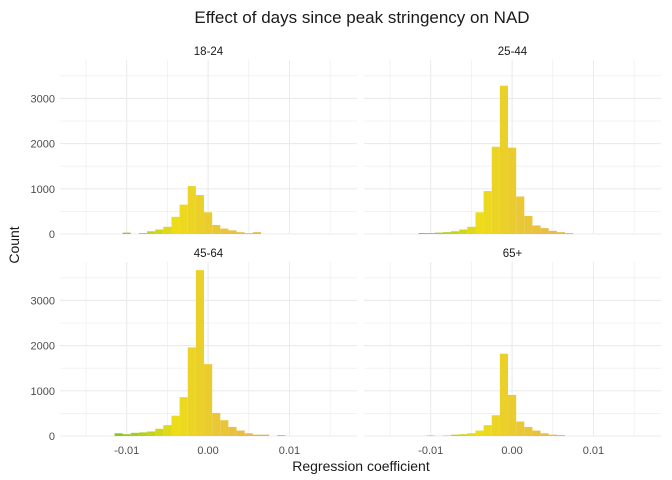 The width and height of the screenshot is (672, 480). What do you see at coordinates (14, 244) in the screenshot?
I see `y-axis-title: Count` at bounding box center [14, 244].